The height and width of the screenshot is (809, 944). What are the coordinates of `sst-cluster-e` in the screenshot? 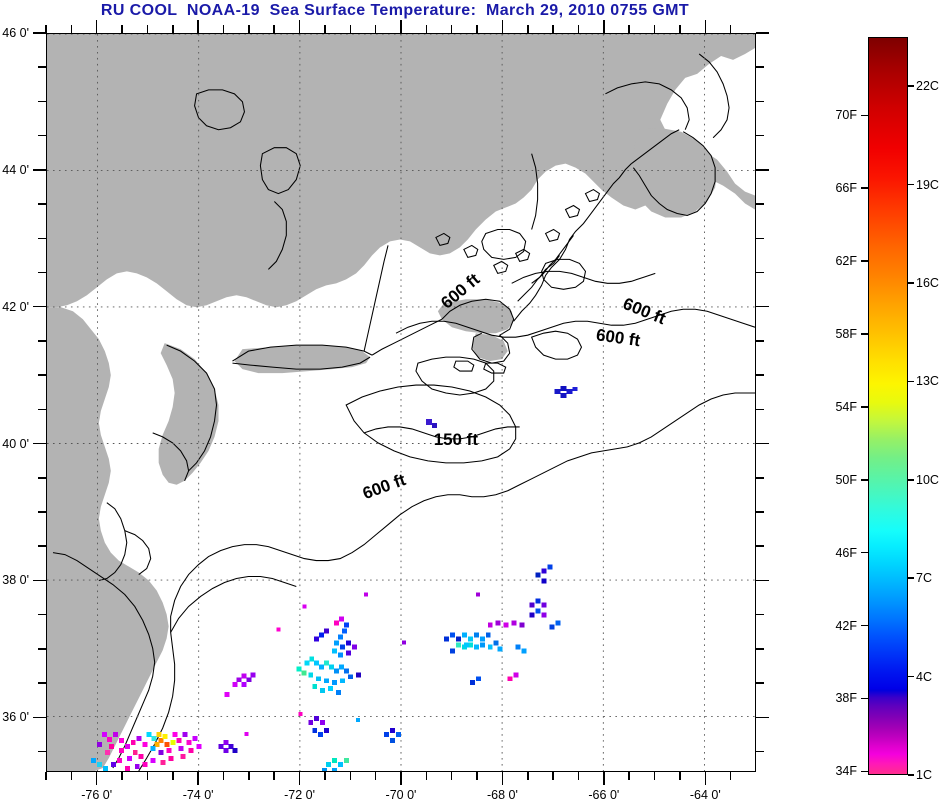 It's located at (512, 609).